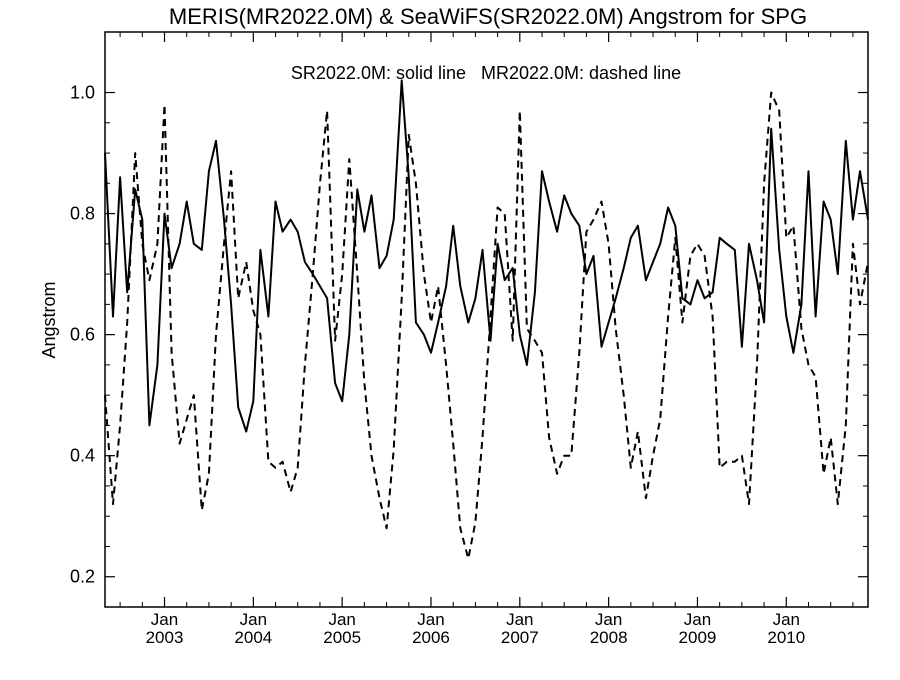  What do you see at coordinates (520, 637) in the screenshot?
I see `x-tick-year: 2007` at bounding box center [520, 637].